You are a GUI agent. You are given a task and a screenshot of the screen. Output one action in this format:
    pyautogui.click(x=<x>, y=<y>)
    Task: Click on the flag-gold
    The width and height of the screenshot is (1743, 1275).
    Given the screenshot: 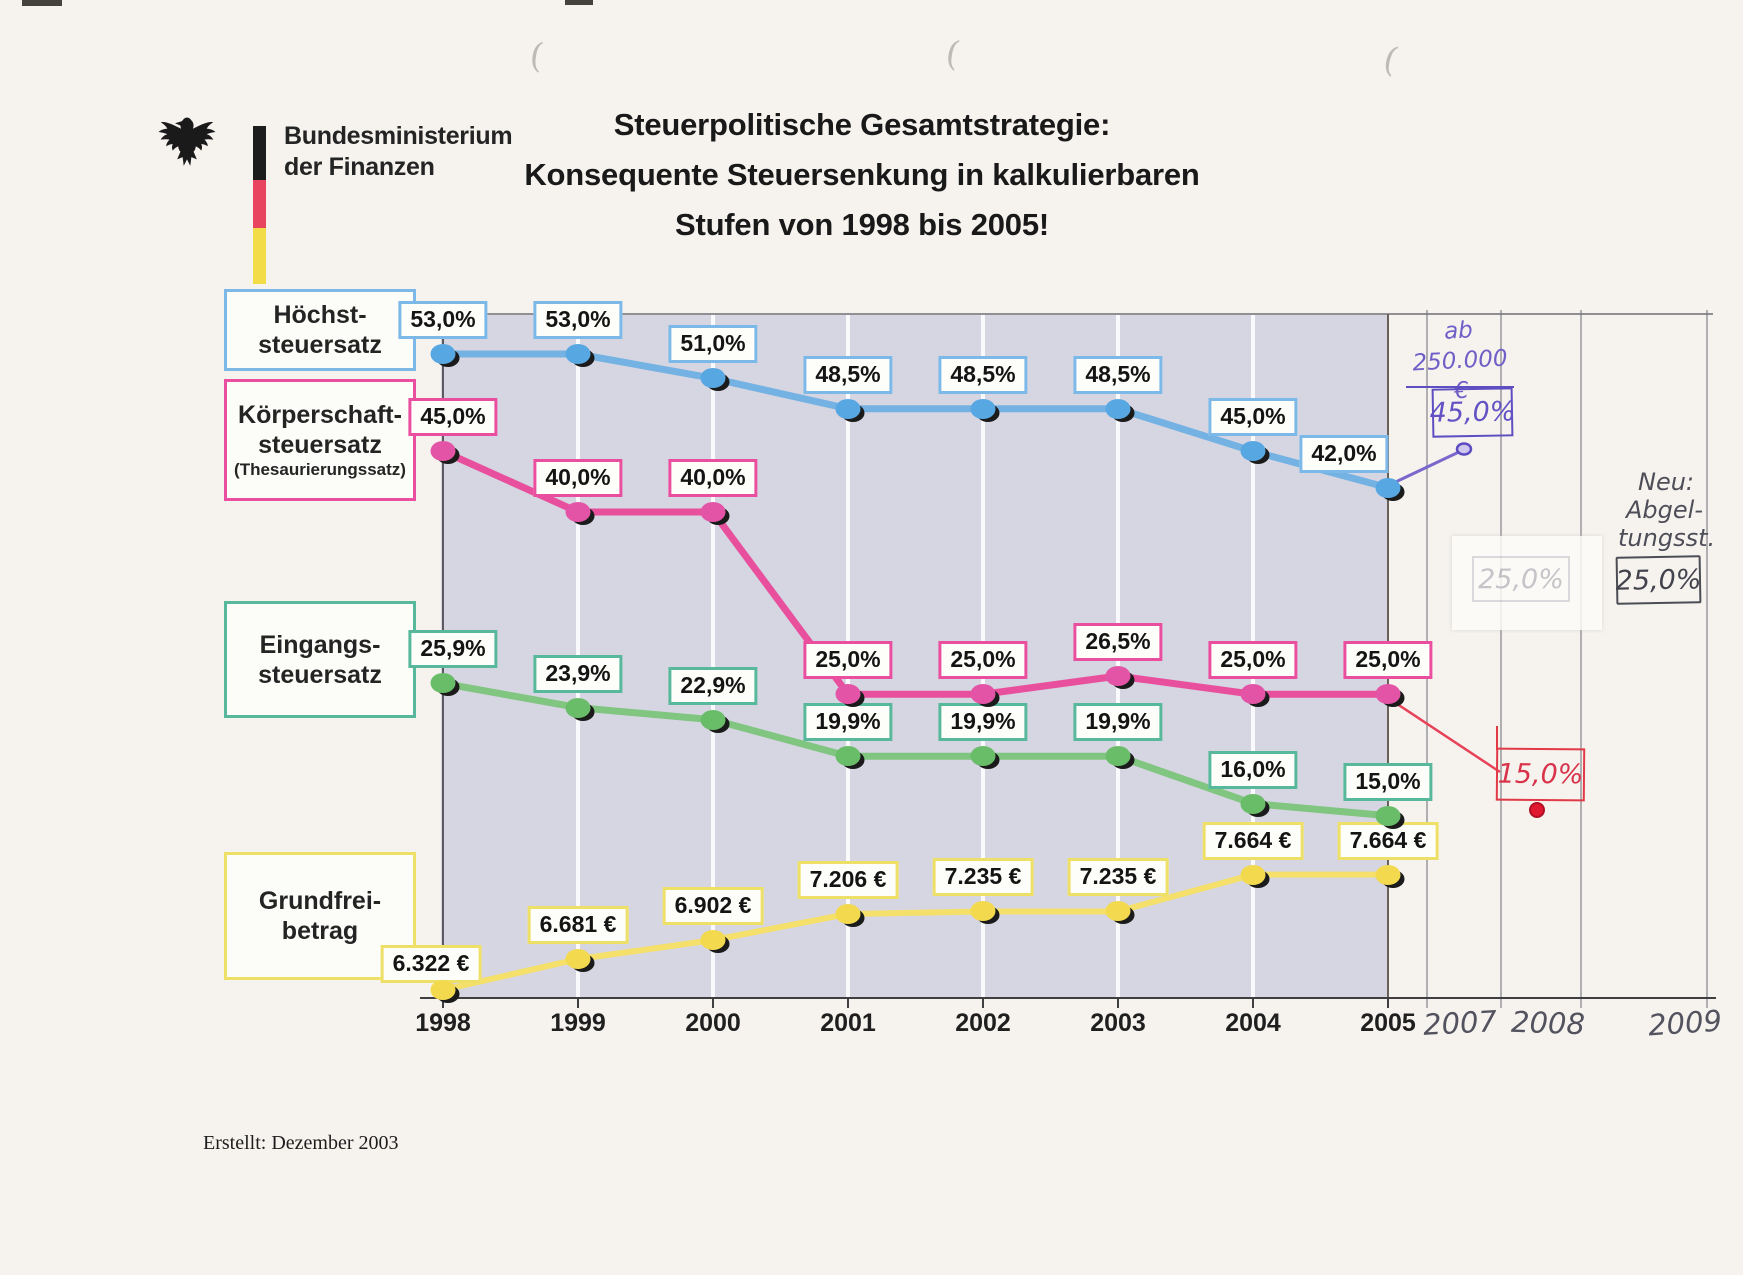 What is the action you would take?
    pyautogui.click(x=259, y=256)
    